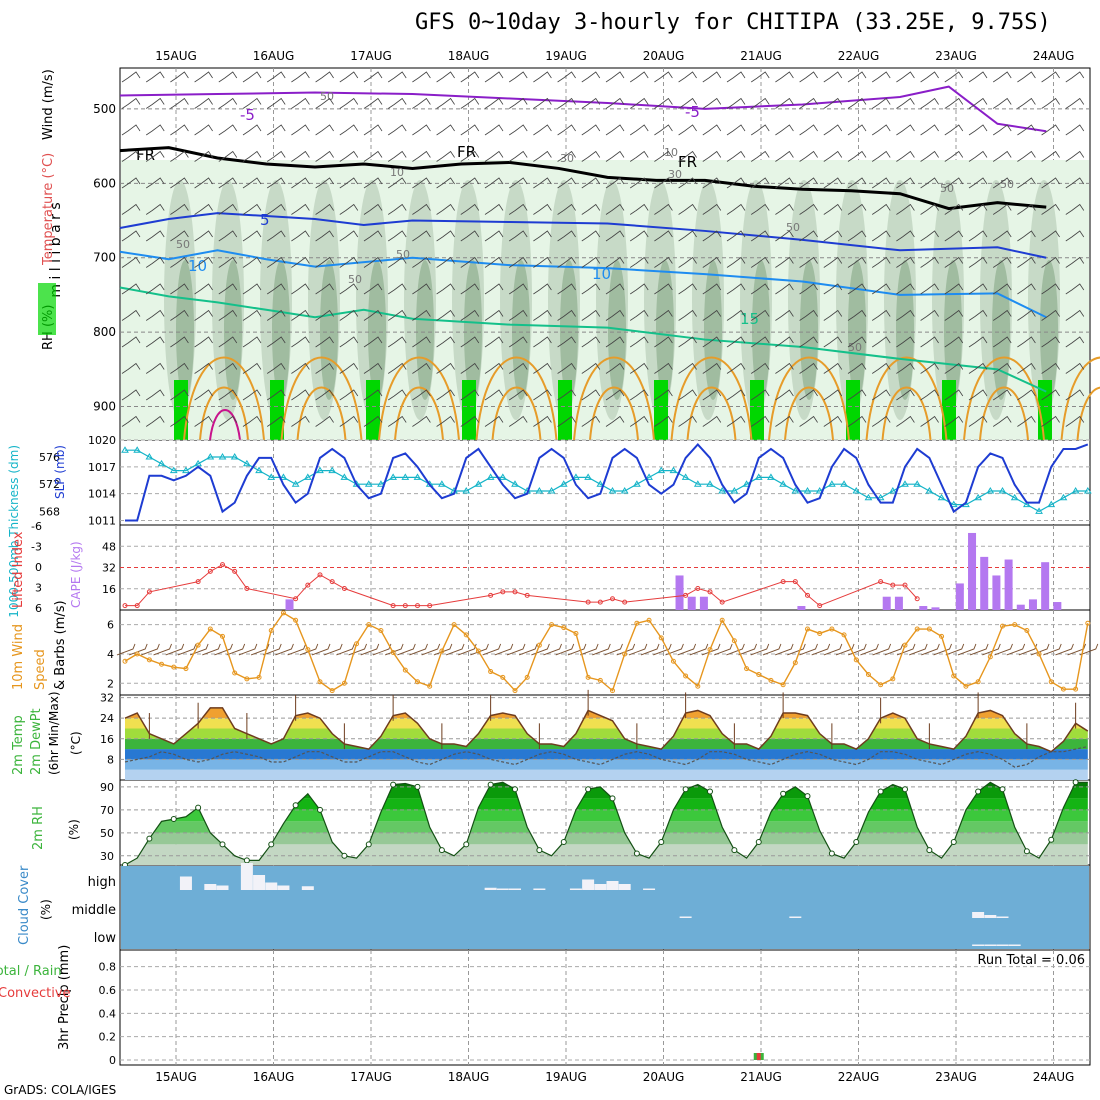 The height and width of the screenshot is (1100, 1100). What do you see at coordinates (978, 915) in the screenshot?
I see `cloud-bar-middle` at bounding box center [978, 915].